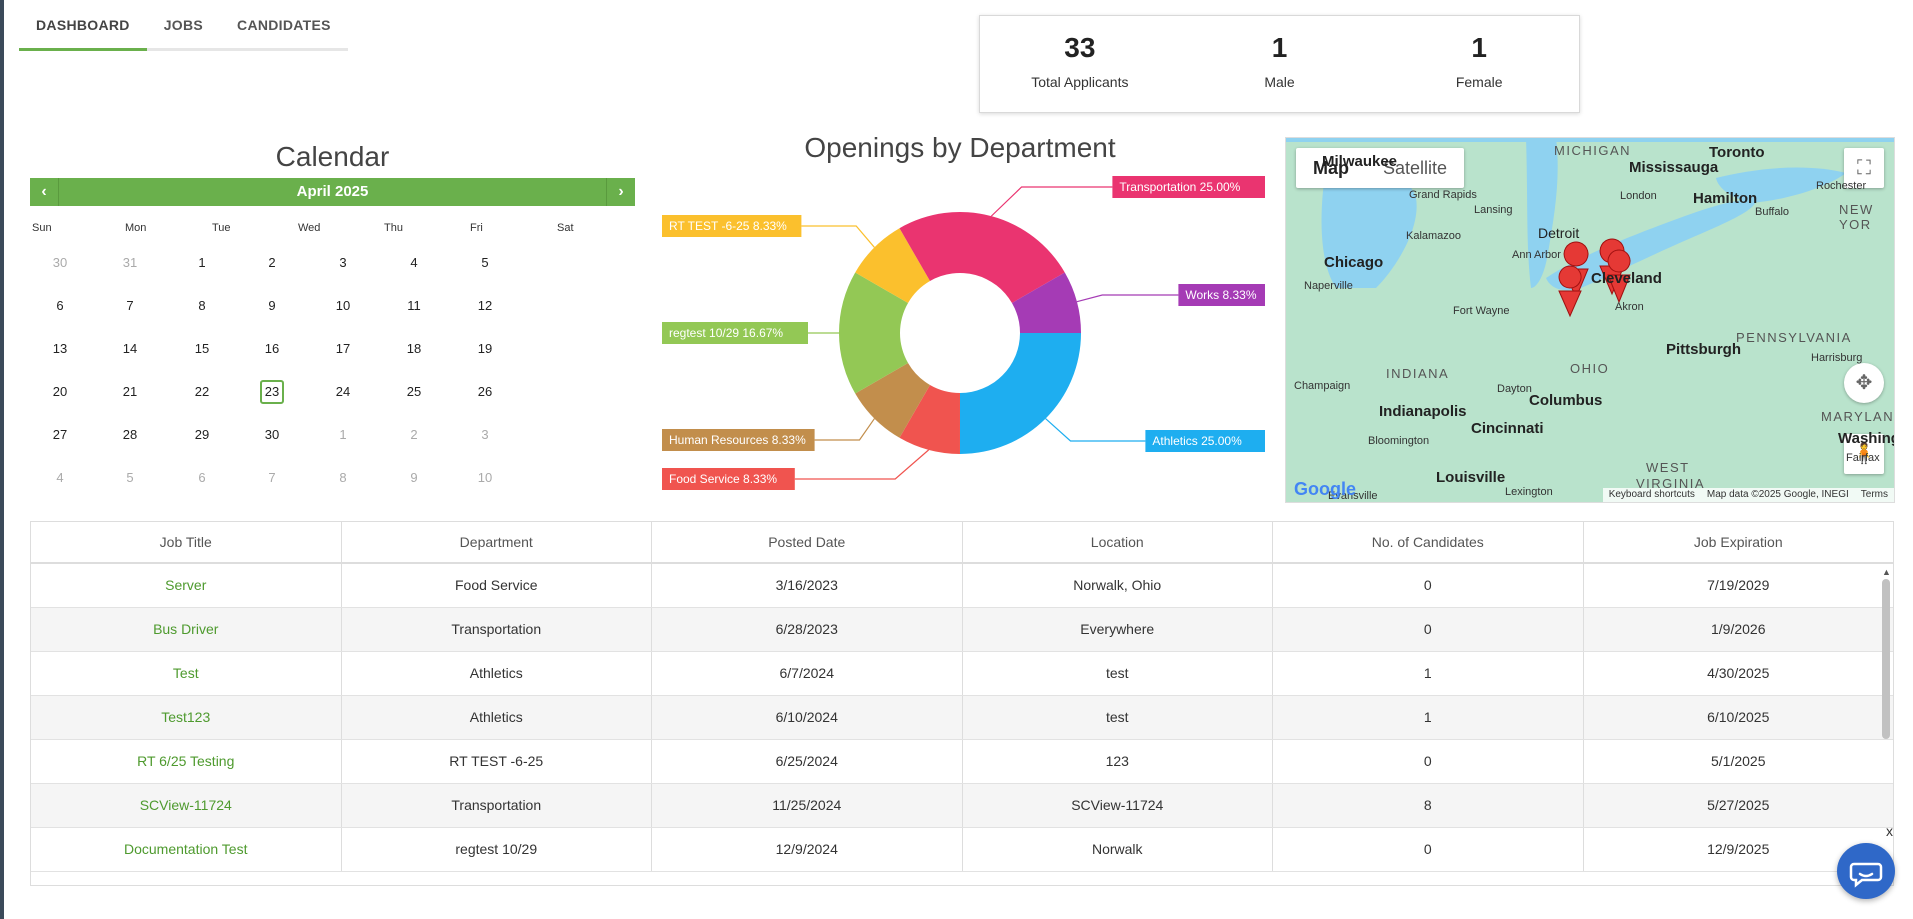 The image size is (1913, 919). What do you see at coordinates (1777, 494) in the screenshot?
I see `map-data-attribution: Map data ©2025 Google, INEGI` at bounding box center [1777, 494].